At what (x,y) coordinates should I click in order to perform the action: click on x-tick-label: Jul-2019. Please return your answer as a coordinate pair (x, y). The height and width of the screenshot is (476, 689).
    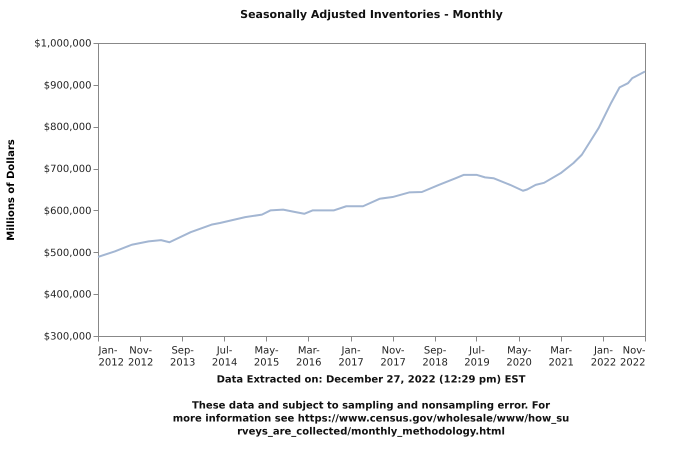
    Looking at the image, I should click on (477, 357).